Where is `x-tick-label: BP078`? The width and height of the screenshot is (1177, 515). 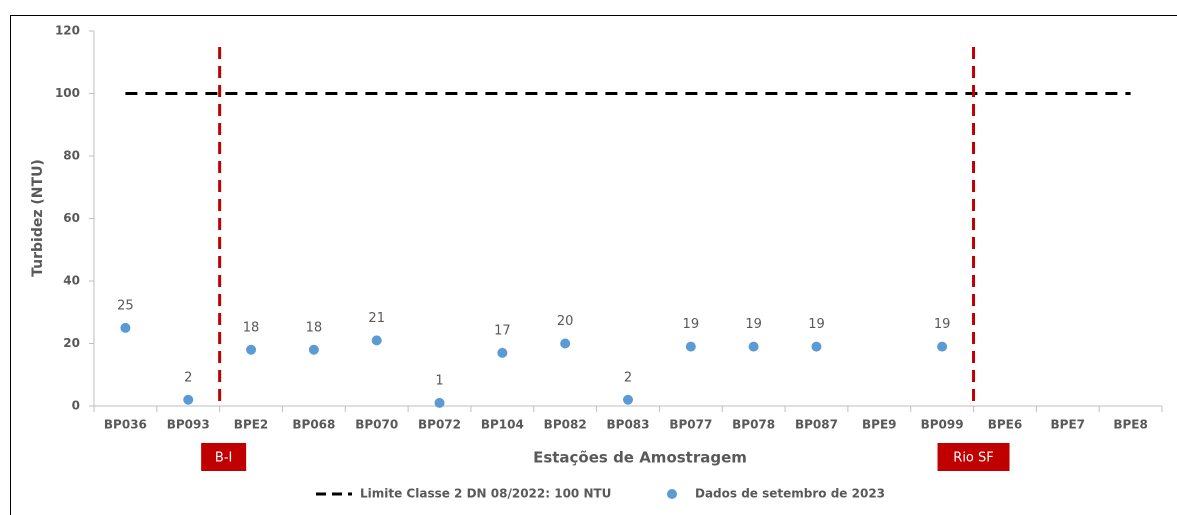 x-tick-label: BP078 is located at coordinates (753, 425).